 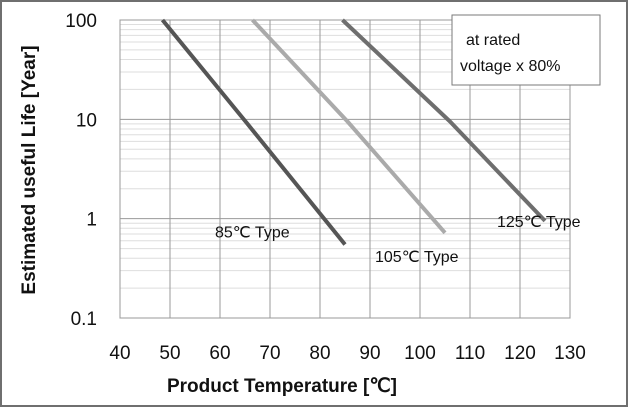 I want to click on x-tick-label: 90, so click(x=369, y=353).